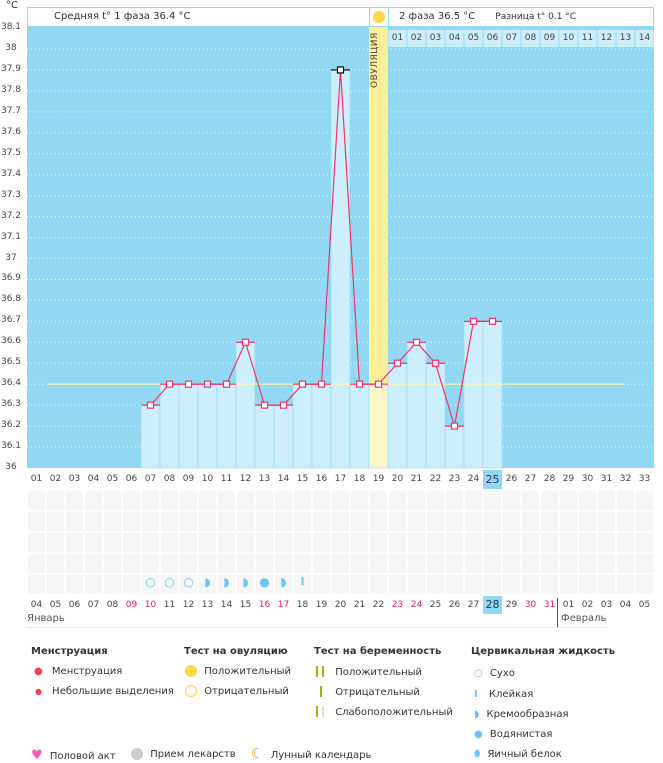  Describe the element at coordinates (191, 691) in the screenshot. I see `negative-circle-icon` at that location.